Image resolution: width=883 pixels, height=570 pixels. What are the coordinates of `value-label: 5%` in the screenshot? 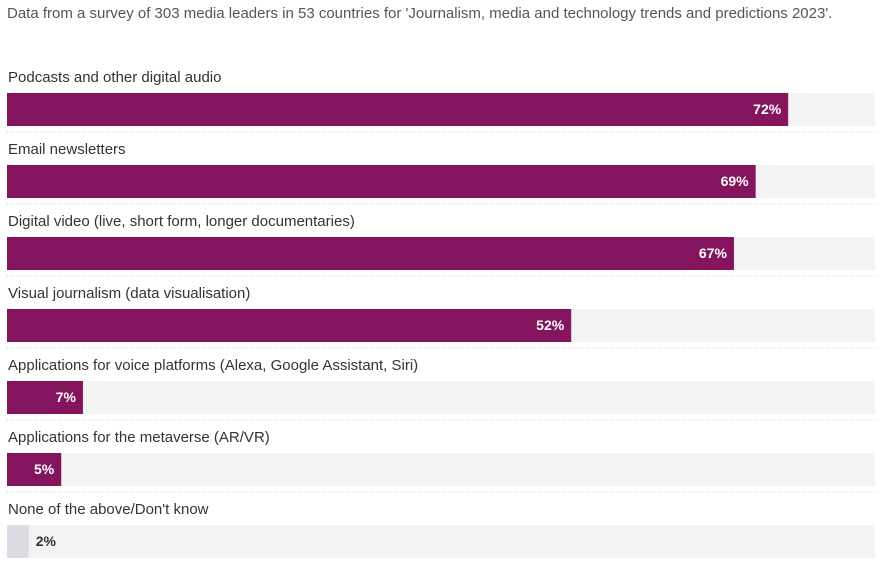 It's located at (44, 469).